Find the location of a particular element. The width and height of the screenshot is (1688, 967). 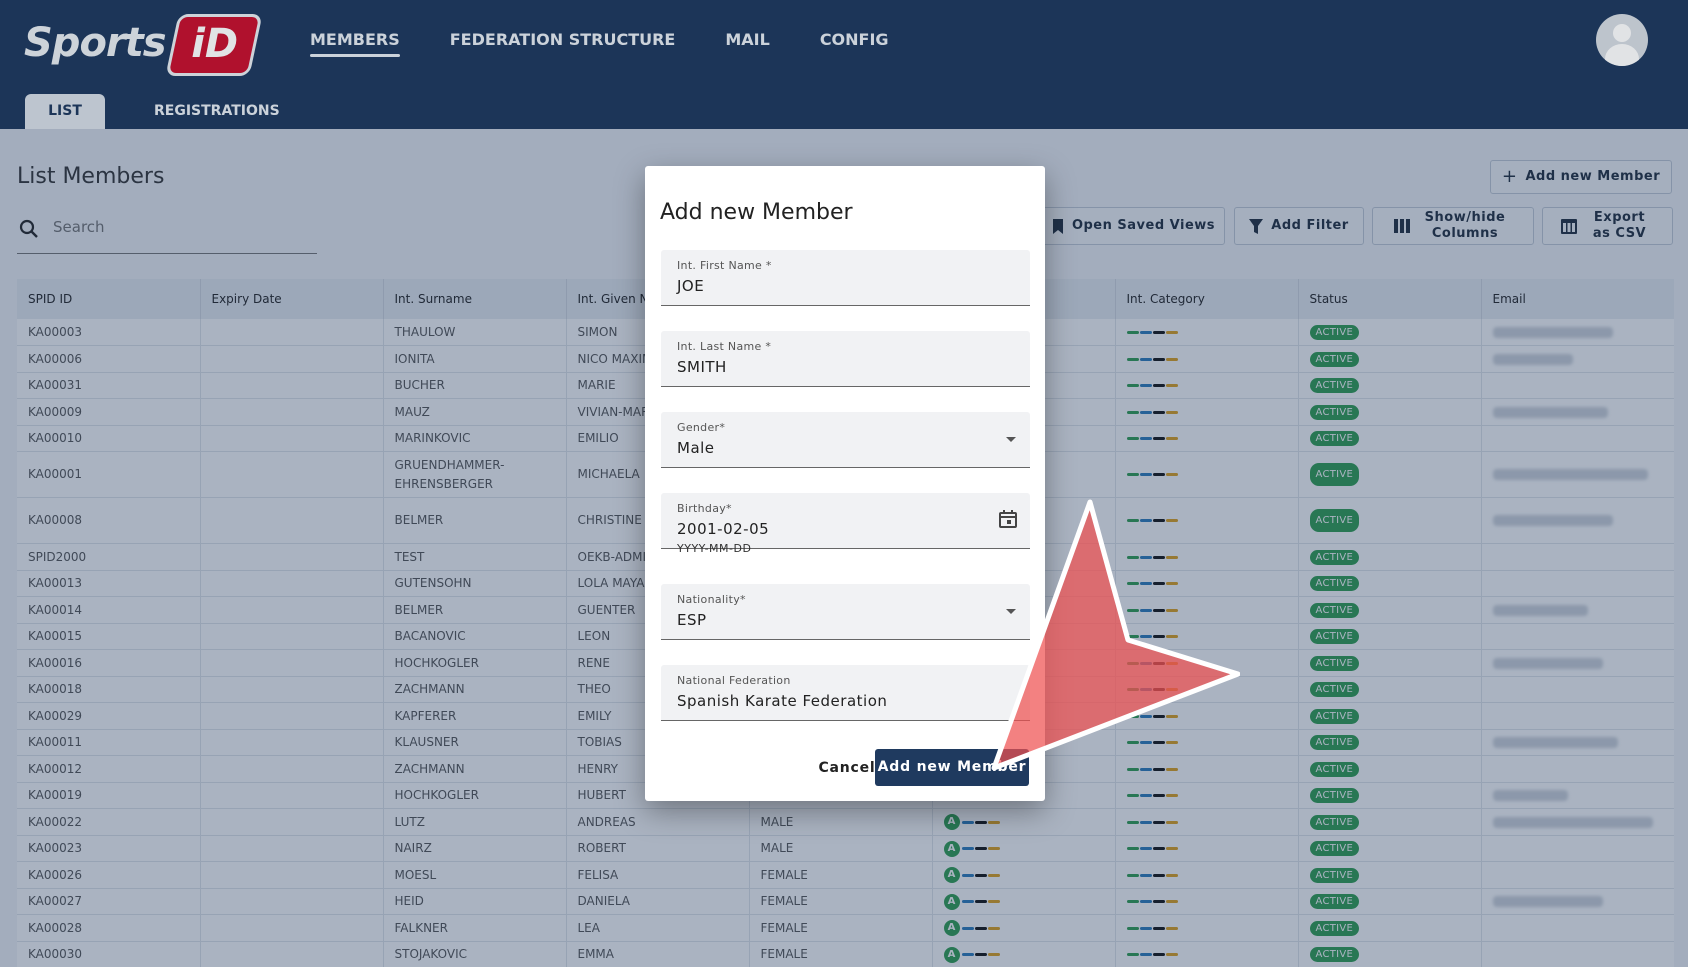

birthday-field: Birthday* 2001-02-05 is located at coordinates (845, 521).